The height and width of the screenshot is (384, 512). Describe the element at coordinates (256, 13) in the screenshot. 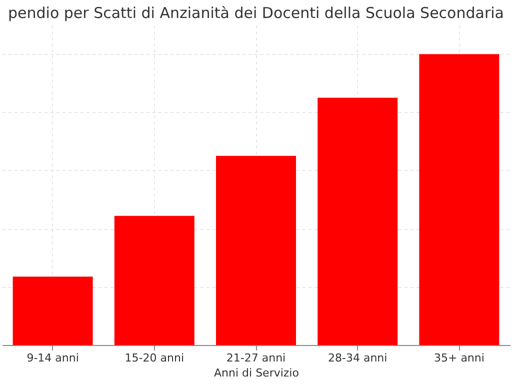

I see `chart-title: pendio per Scatti di Anzianità dei Docenti della Scuola Secondaria` at that location.